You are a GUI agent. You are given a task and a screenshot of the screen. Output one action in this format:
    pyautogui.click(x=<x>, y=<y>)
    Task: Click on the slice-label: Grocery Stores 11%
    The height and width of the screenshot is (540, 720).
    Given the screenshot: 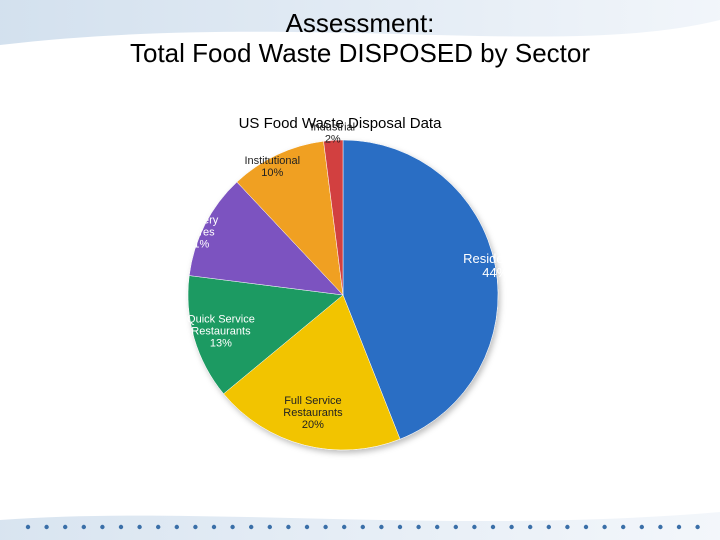 What is the action you would take?
    pyautogui.click(x=199, y=233)
    